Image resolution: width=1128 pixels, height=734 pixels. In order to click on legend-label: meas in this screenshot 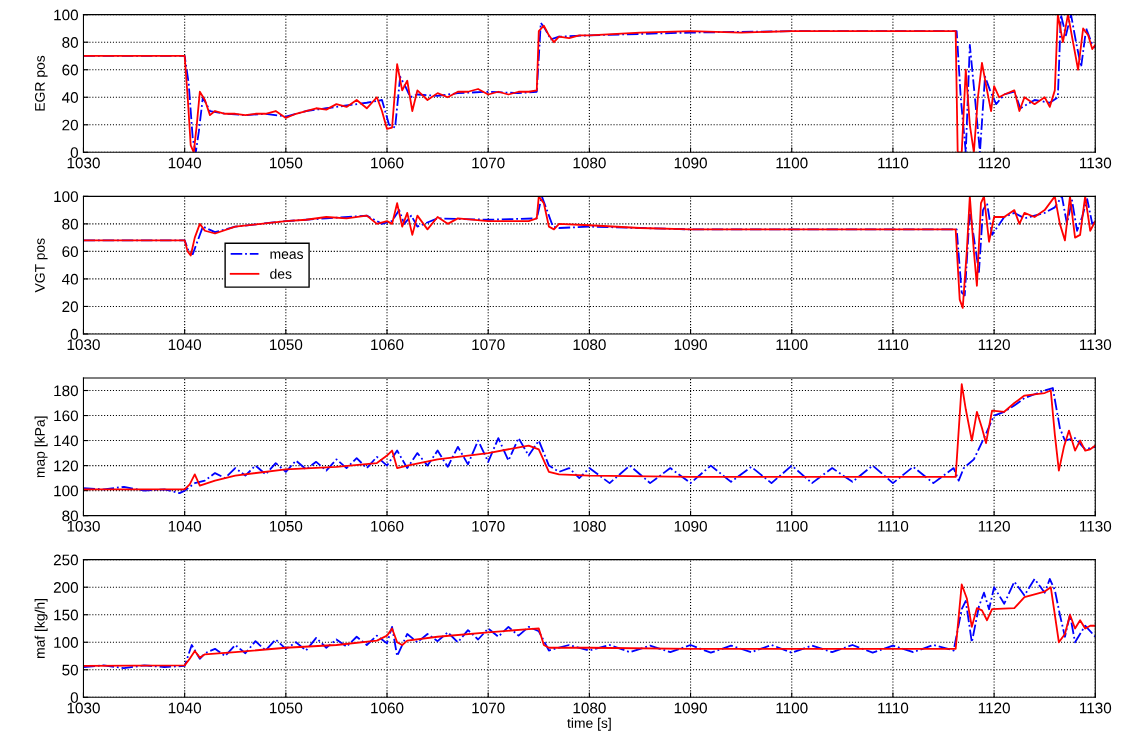, I will do `click(287, 255)`.